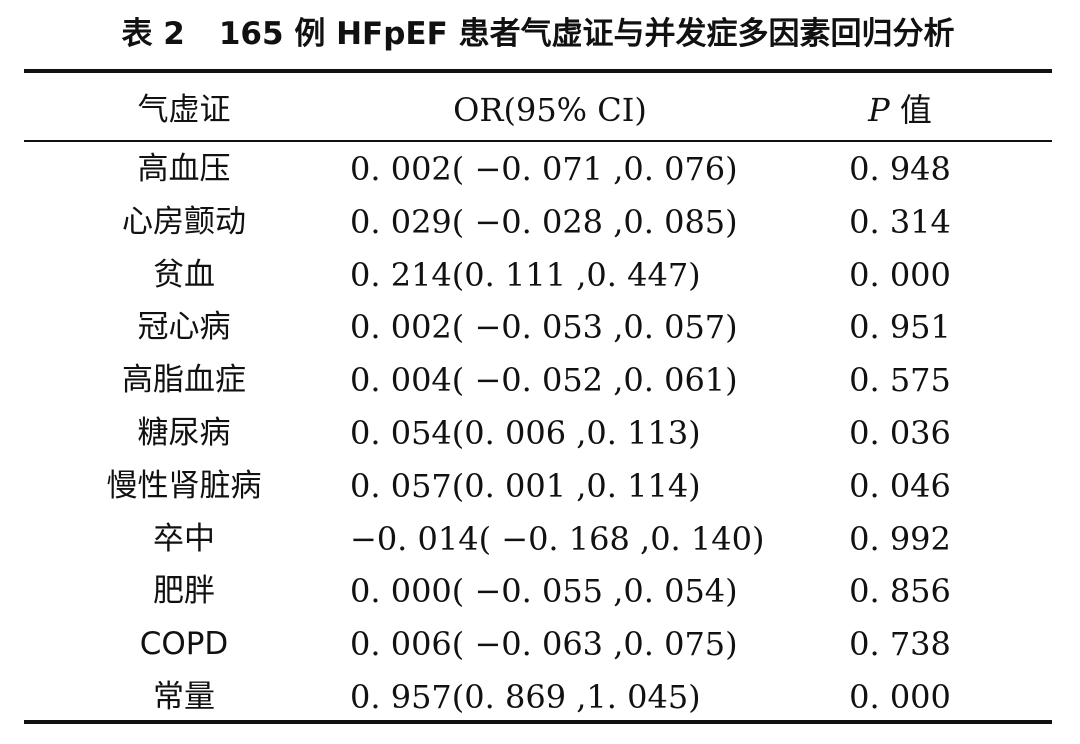 This screenshot has height=744, width=1080. I want to click on table-caption: 表 2 165 例 HFpEF 患者气虚证与并发症多因素回归分析, so click(538, 34).